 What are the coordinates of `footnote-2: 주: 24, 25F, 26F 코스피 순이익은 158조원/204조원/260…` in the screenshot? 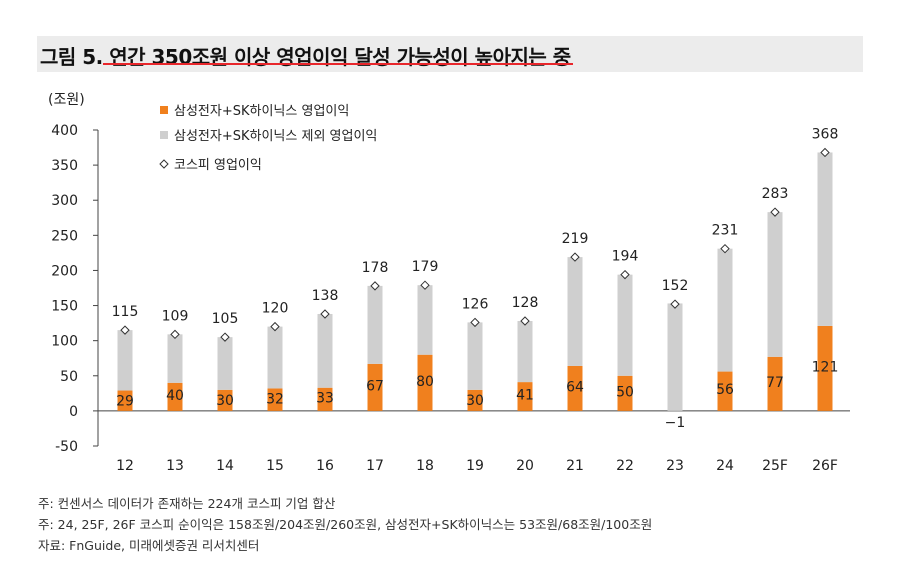 It's located at (345, 524).